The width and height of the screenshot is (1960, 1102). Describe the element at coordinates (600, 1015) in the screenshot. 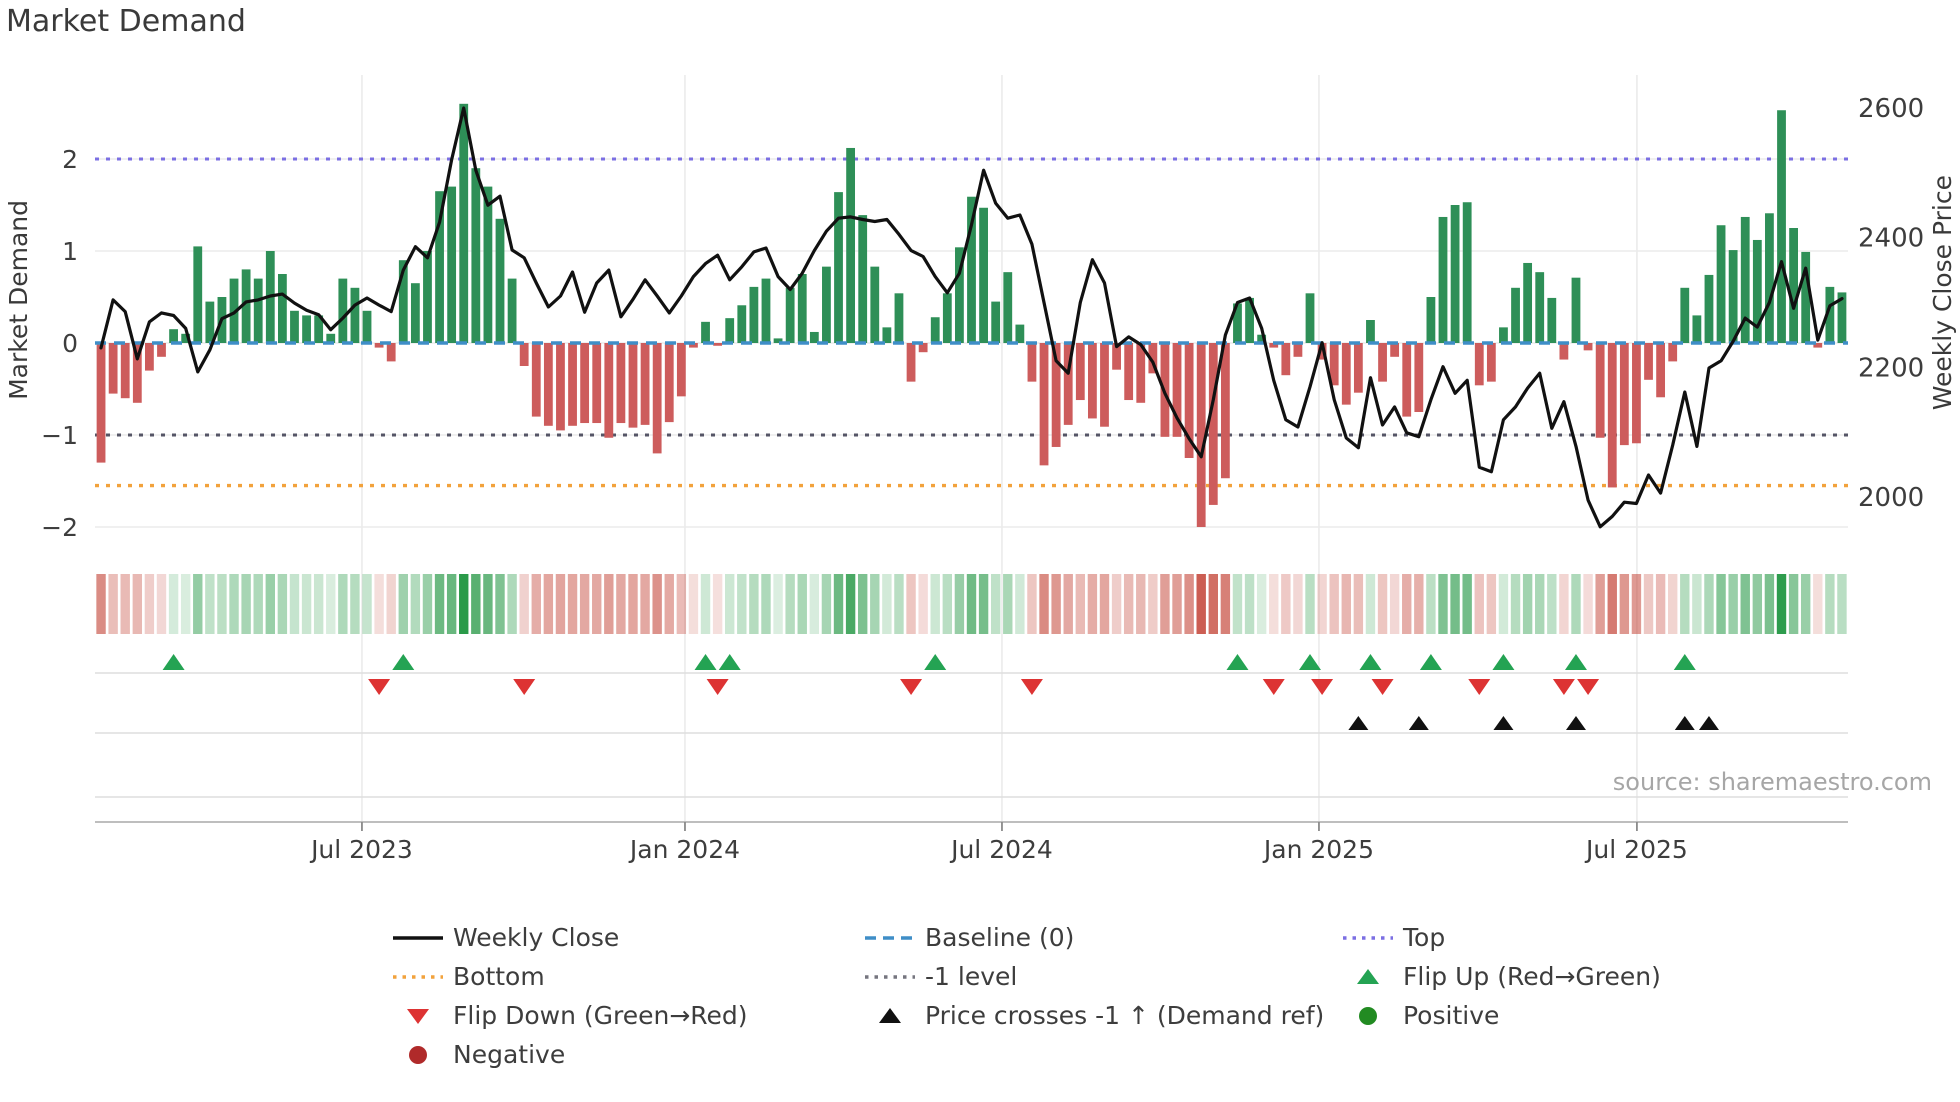

I see `legend-item-label: Flip Down (Green→Red)` at that location.